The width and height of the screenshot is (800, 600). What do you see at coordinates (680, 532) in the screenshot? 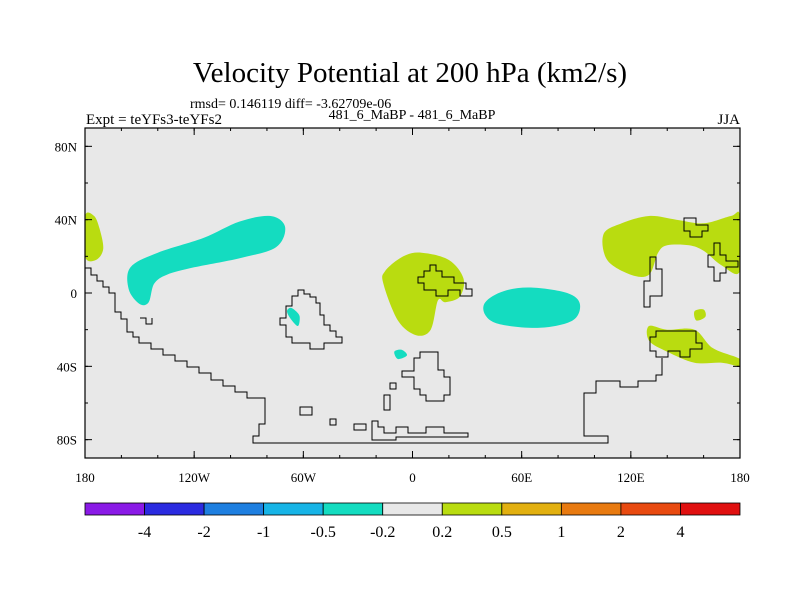
I see `colorbar-label: 4` at bounding box center [680, 532].